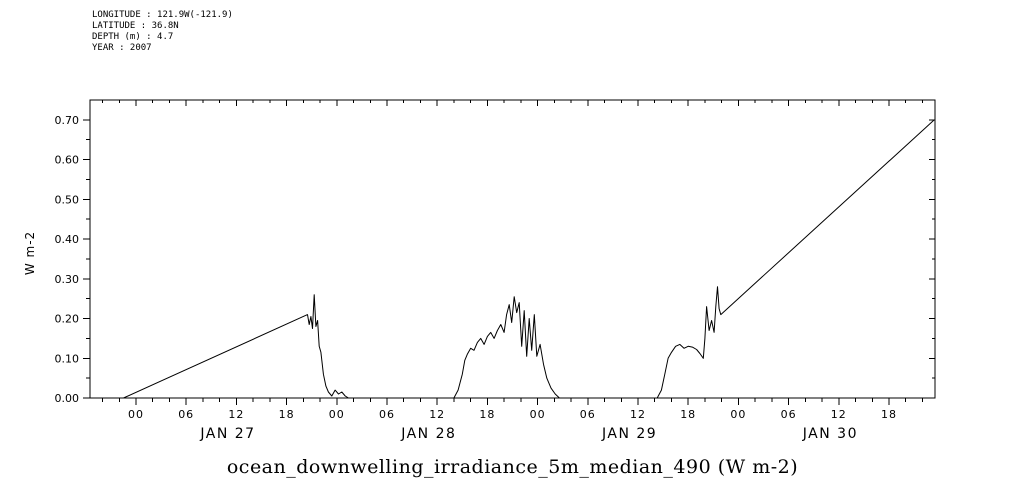  I want to click on metadata-line: DEPTH (m) : 4.7, so click(133, 37).